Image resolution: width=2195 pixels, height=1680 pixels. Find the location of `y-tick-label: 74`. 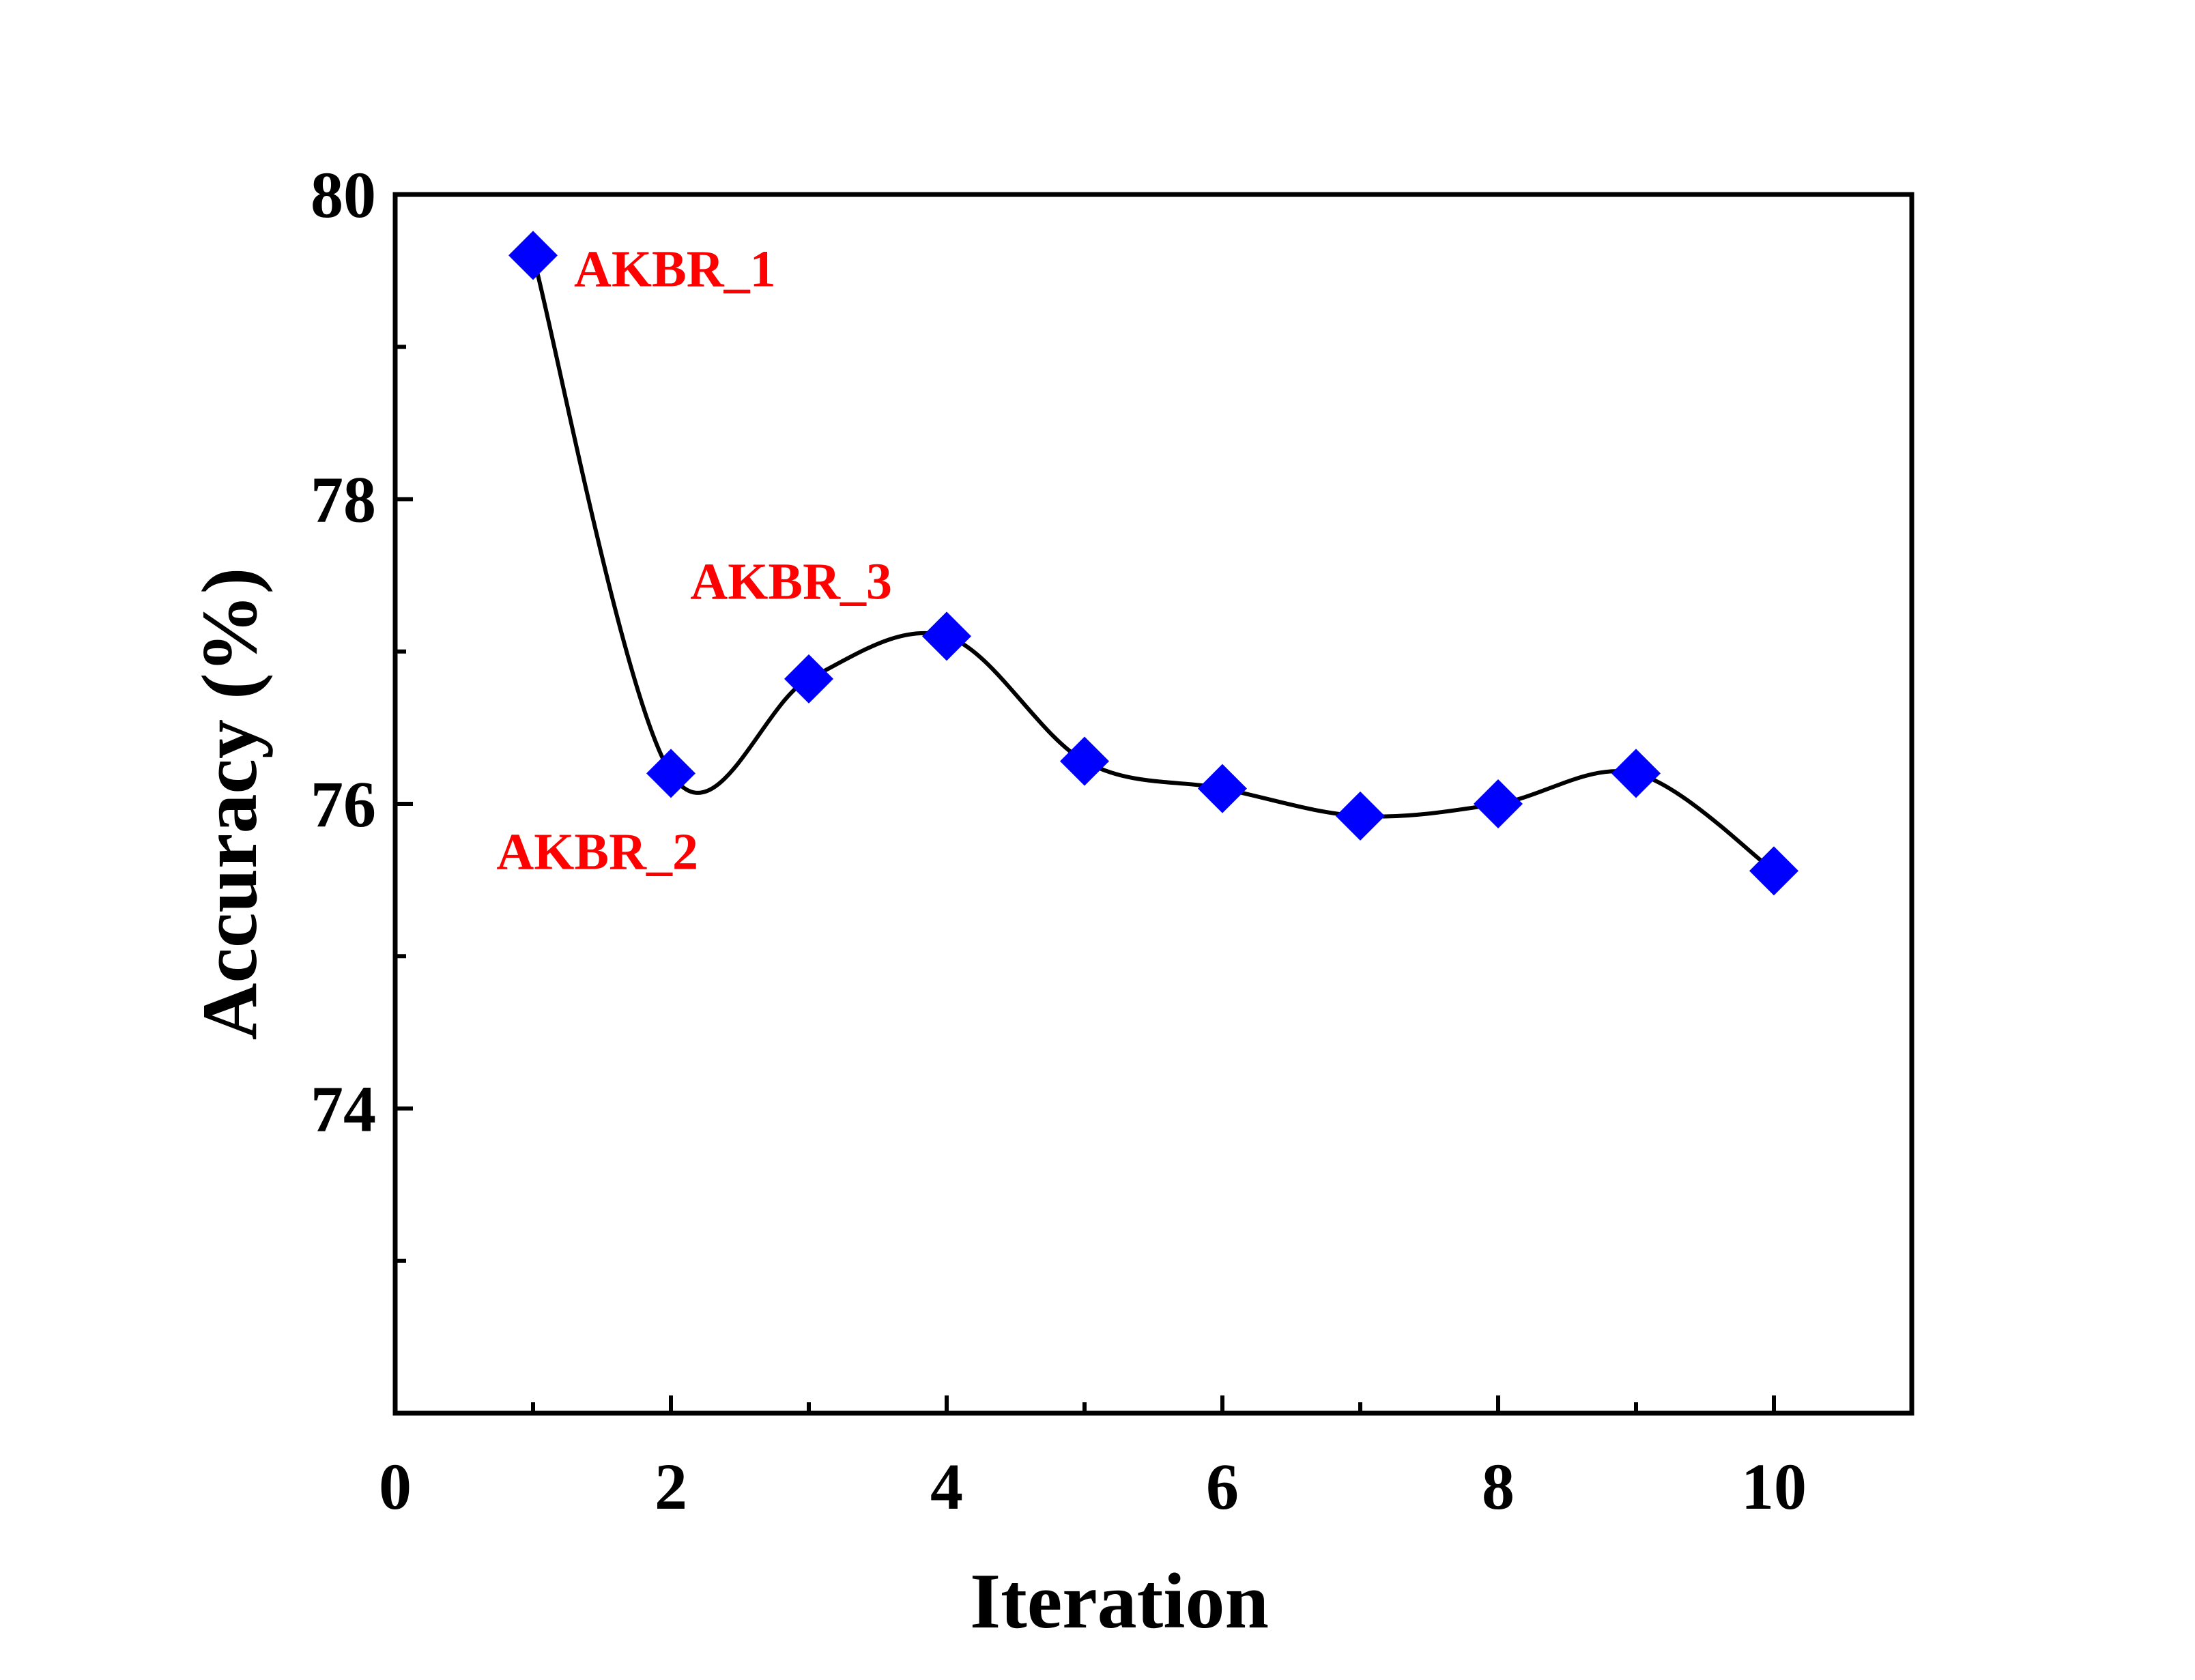

y-tick-label: 74 is located at coordinates (343, 1109).